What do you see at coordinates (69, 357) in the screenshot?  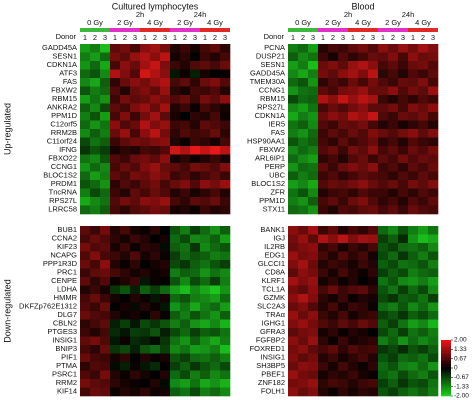 I see `gene-label: PIF1` at bounding box center [69, 357].